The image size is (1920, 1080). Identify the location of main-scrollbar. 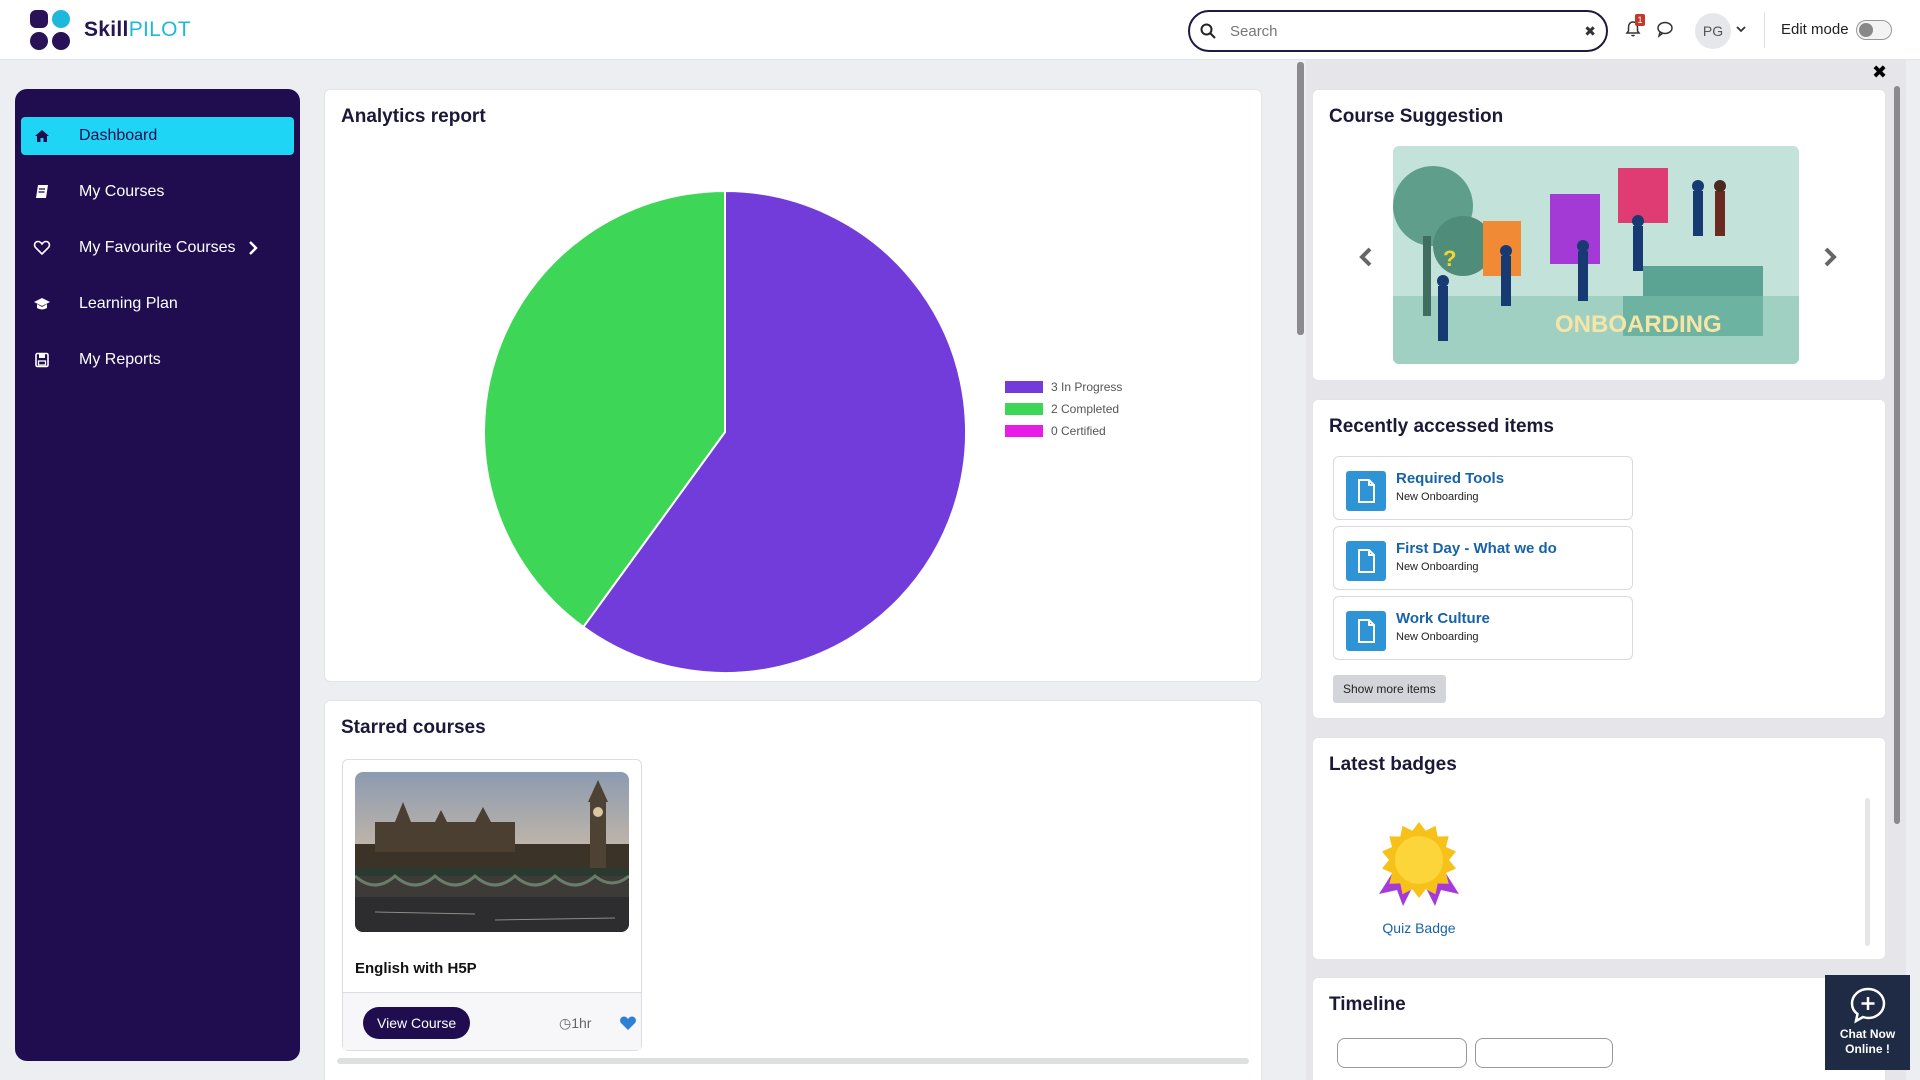
(1300, 198).